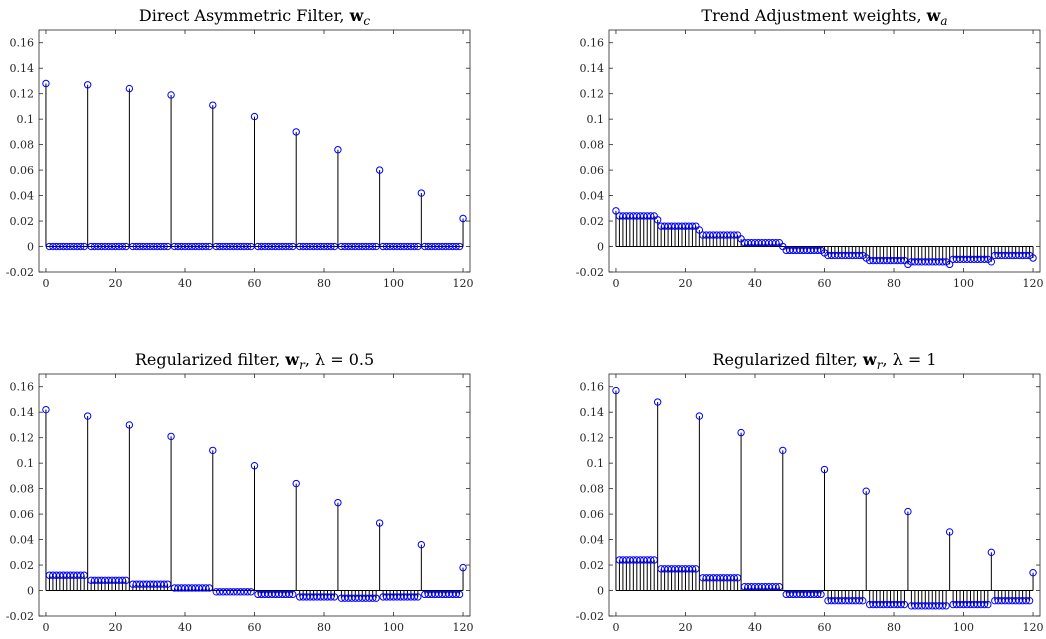  I want to click on x-tick-label: 100, so click(393, 627).